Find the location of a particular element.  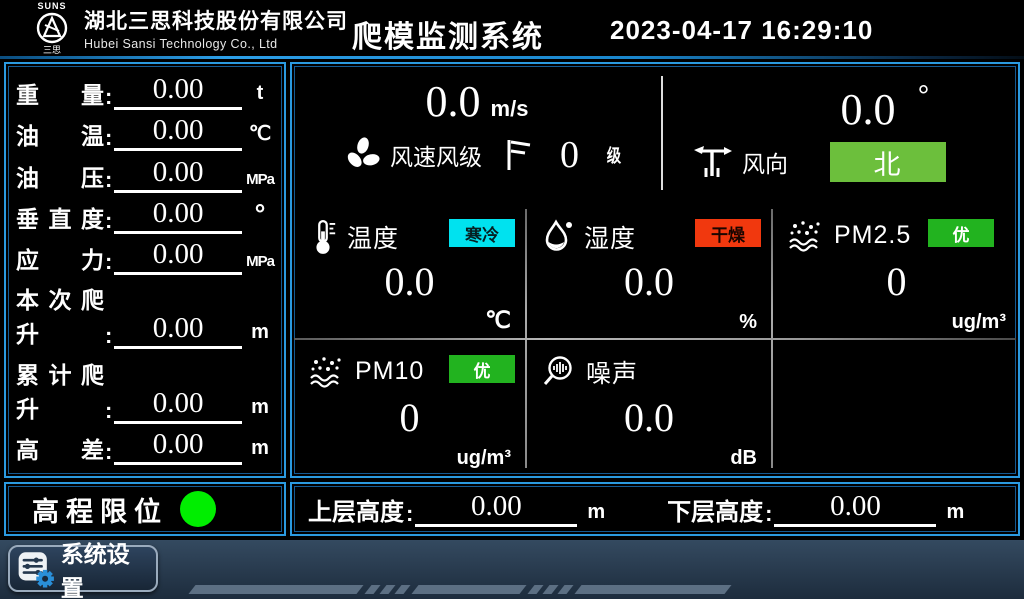

noise-value: 0.0 is located at coordinates (649, 417).